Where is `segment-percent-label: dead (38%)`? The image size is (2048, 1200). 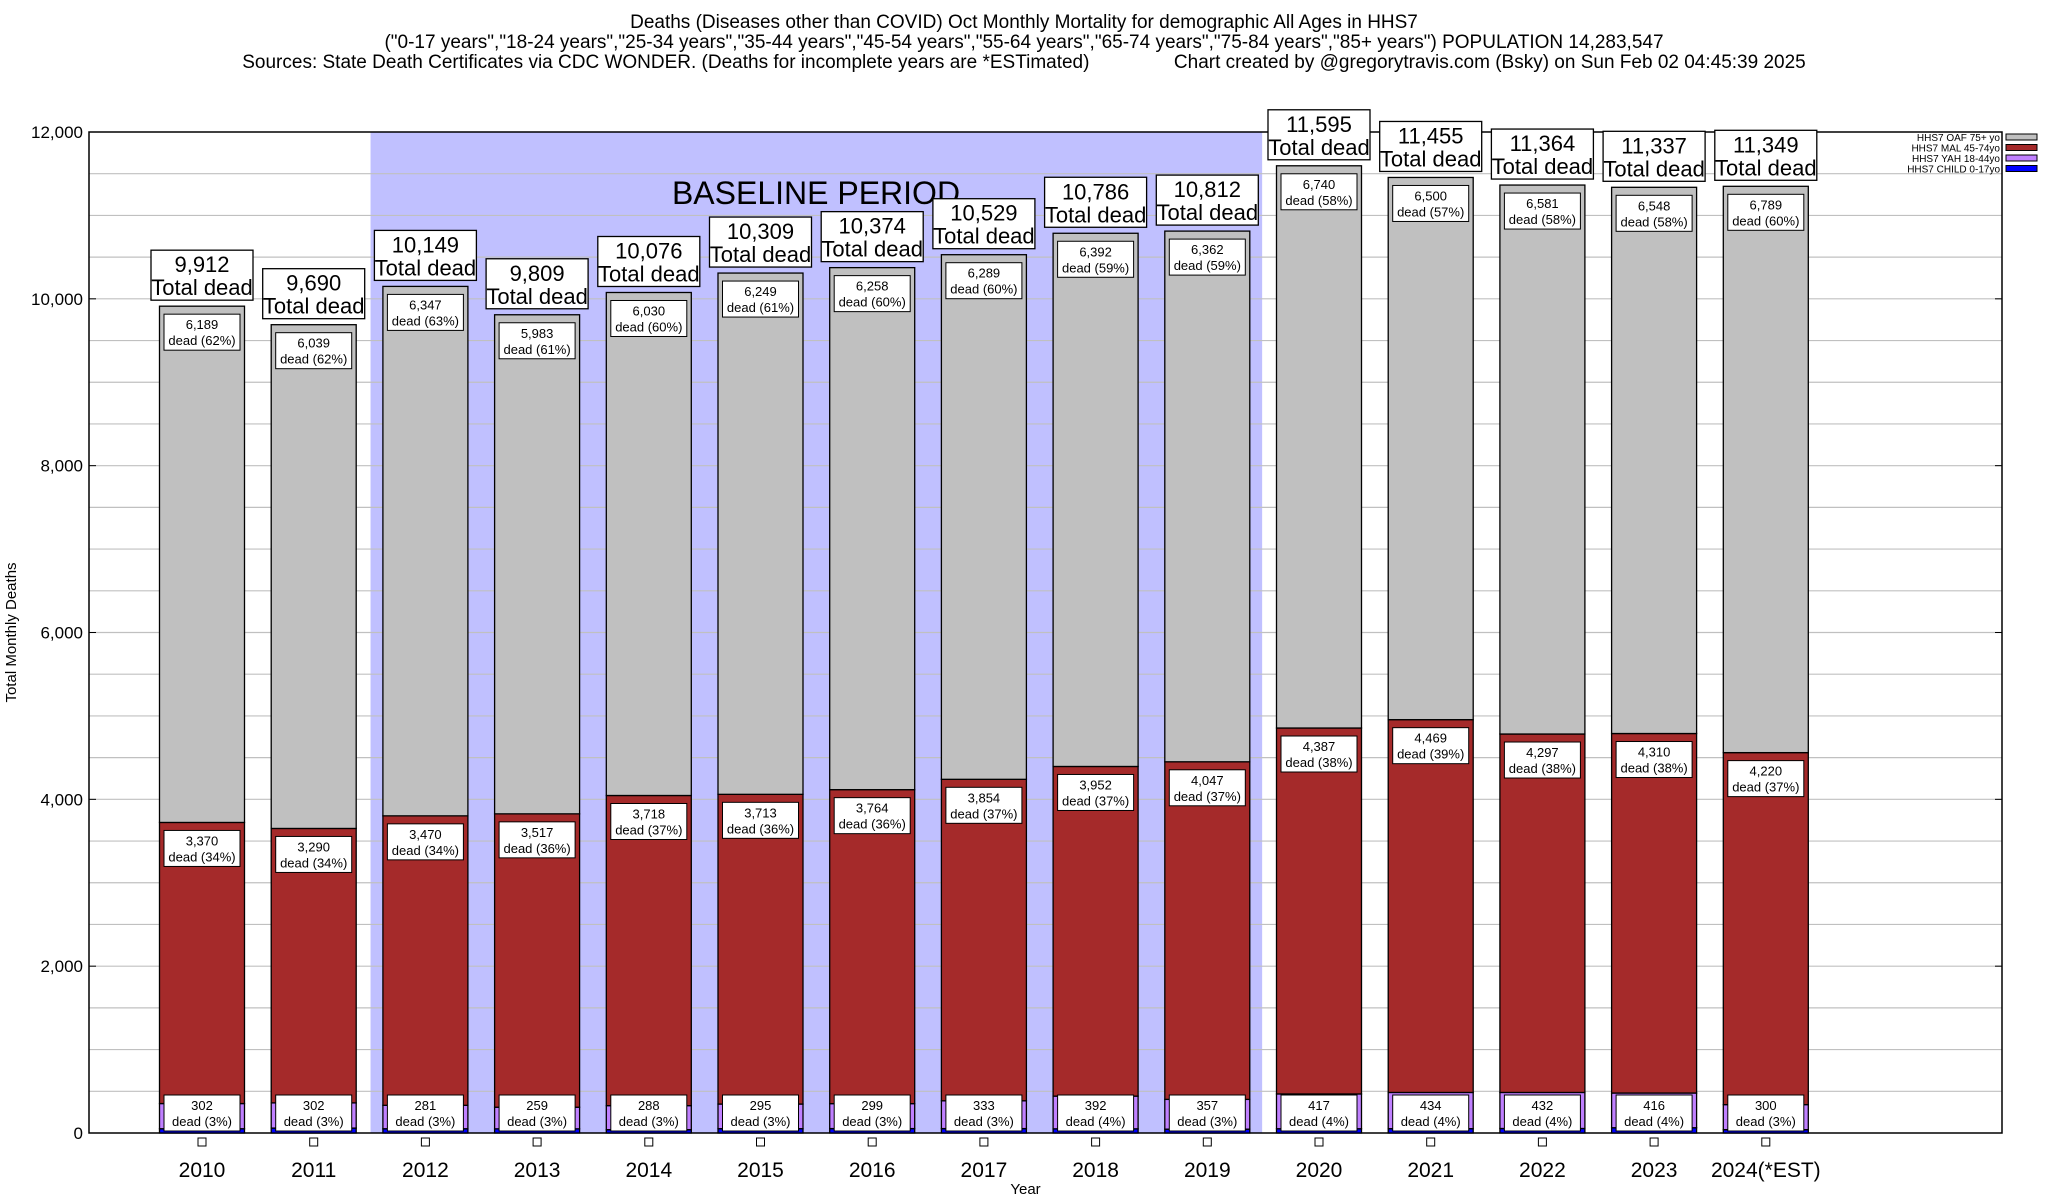
segment-percent-label: dead (38%) is located at coordinates (1653, 768).